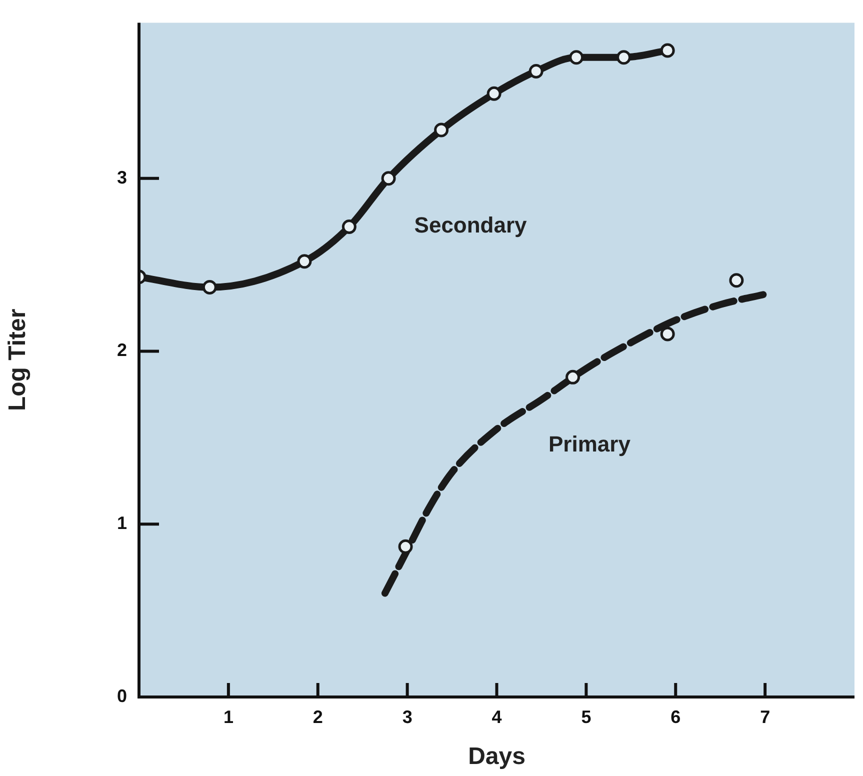 This screenshot has height=776, width=863. What do you see at coordinates (675, 716) in the screenshot?
I see `x-tick-label: 6` at bounding box center [675, 716].